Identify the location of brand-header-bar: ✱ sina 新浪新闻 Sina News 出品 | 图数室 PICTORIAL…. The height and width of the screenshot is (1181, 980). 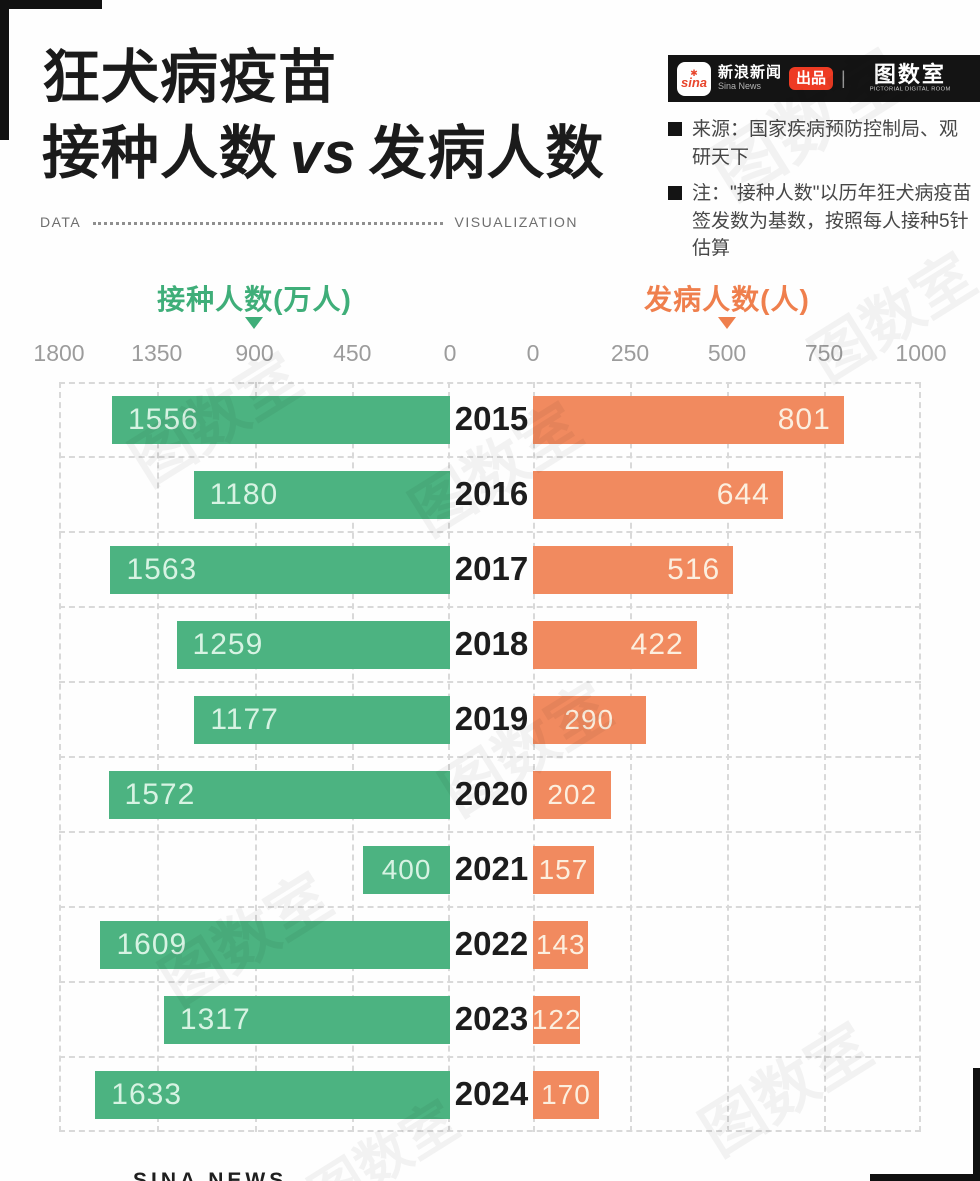
(824, 78).